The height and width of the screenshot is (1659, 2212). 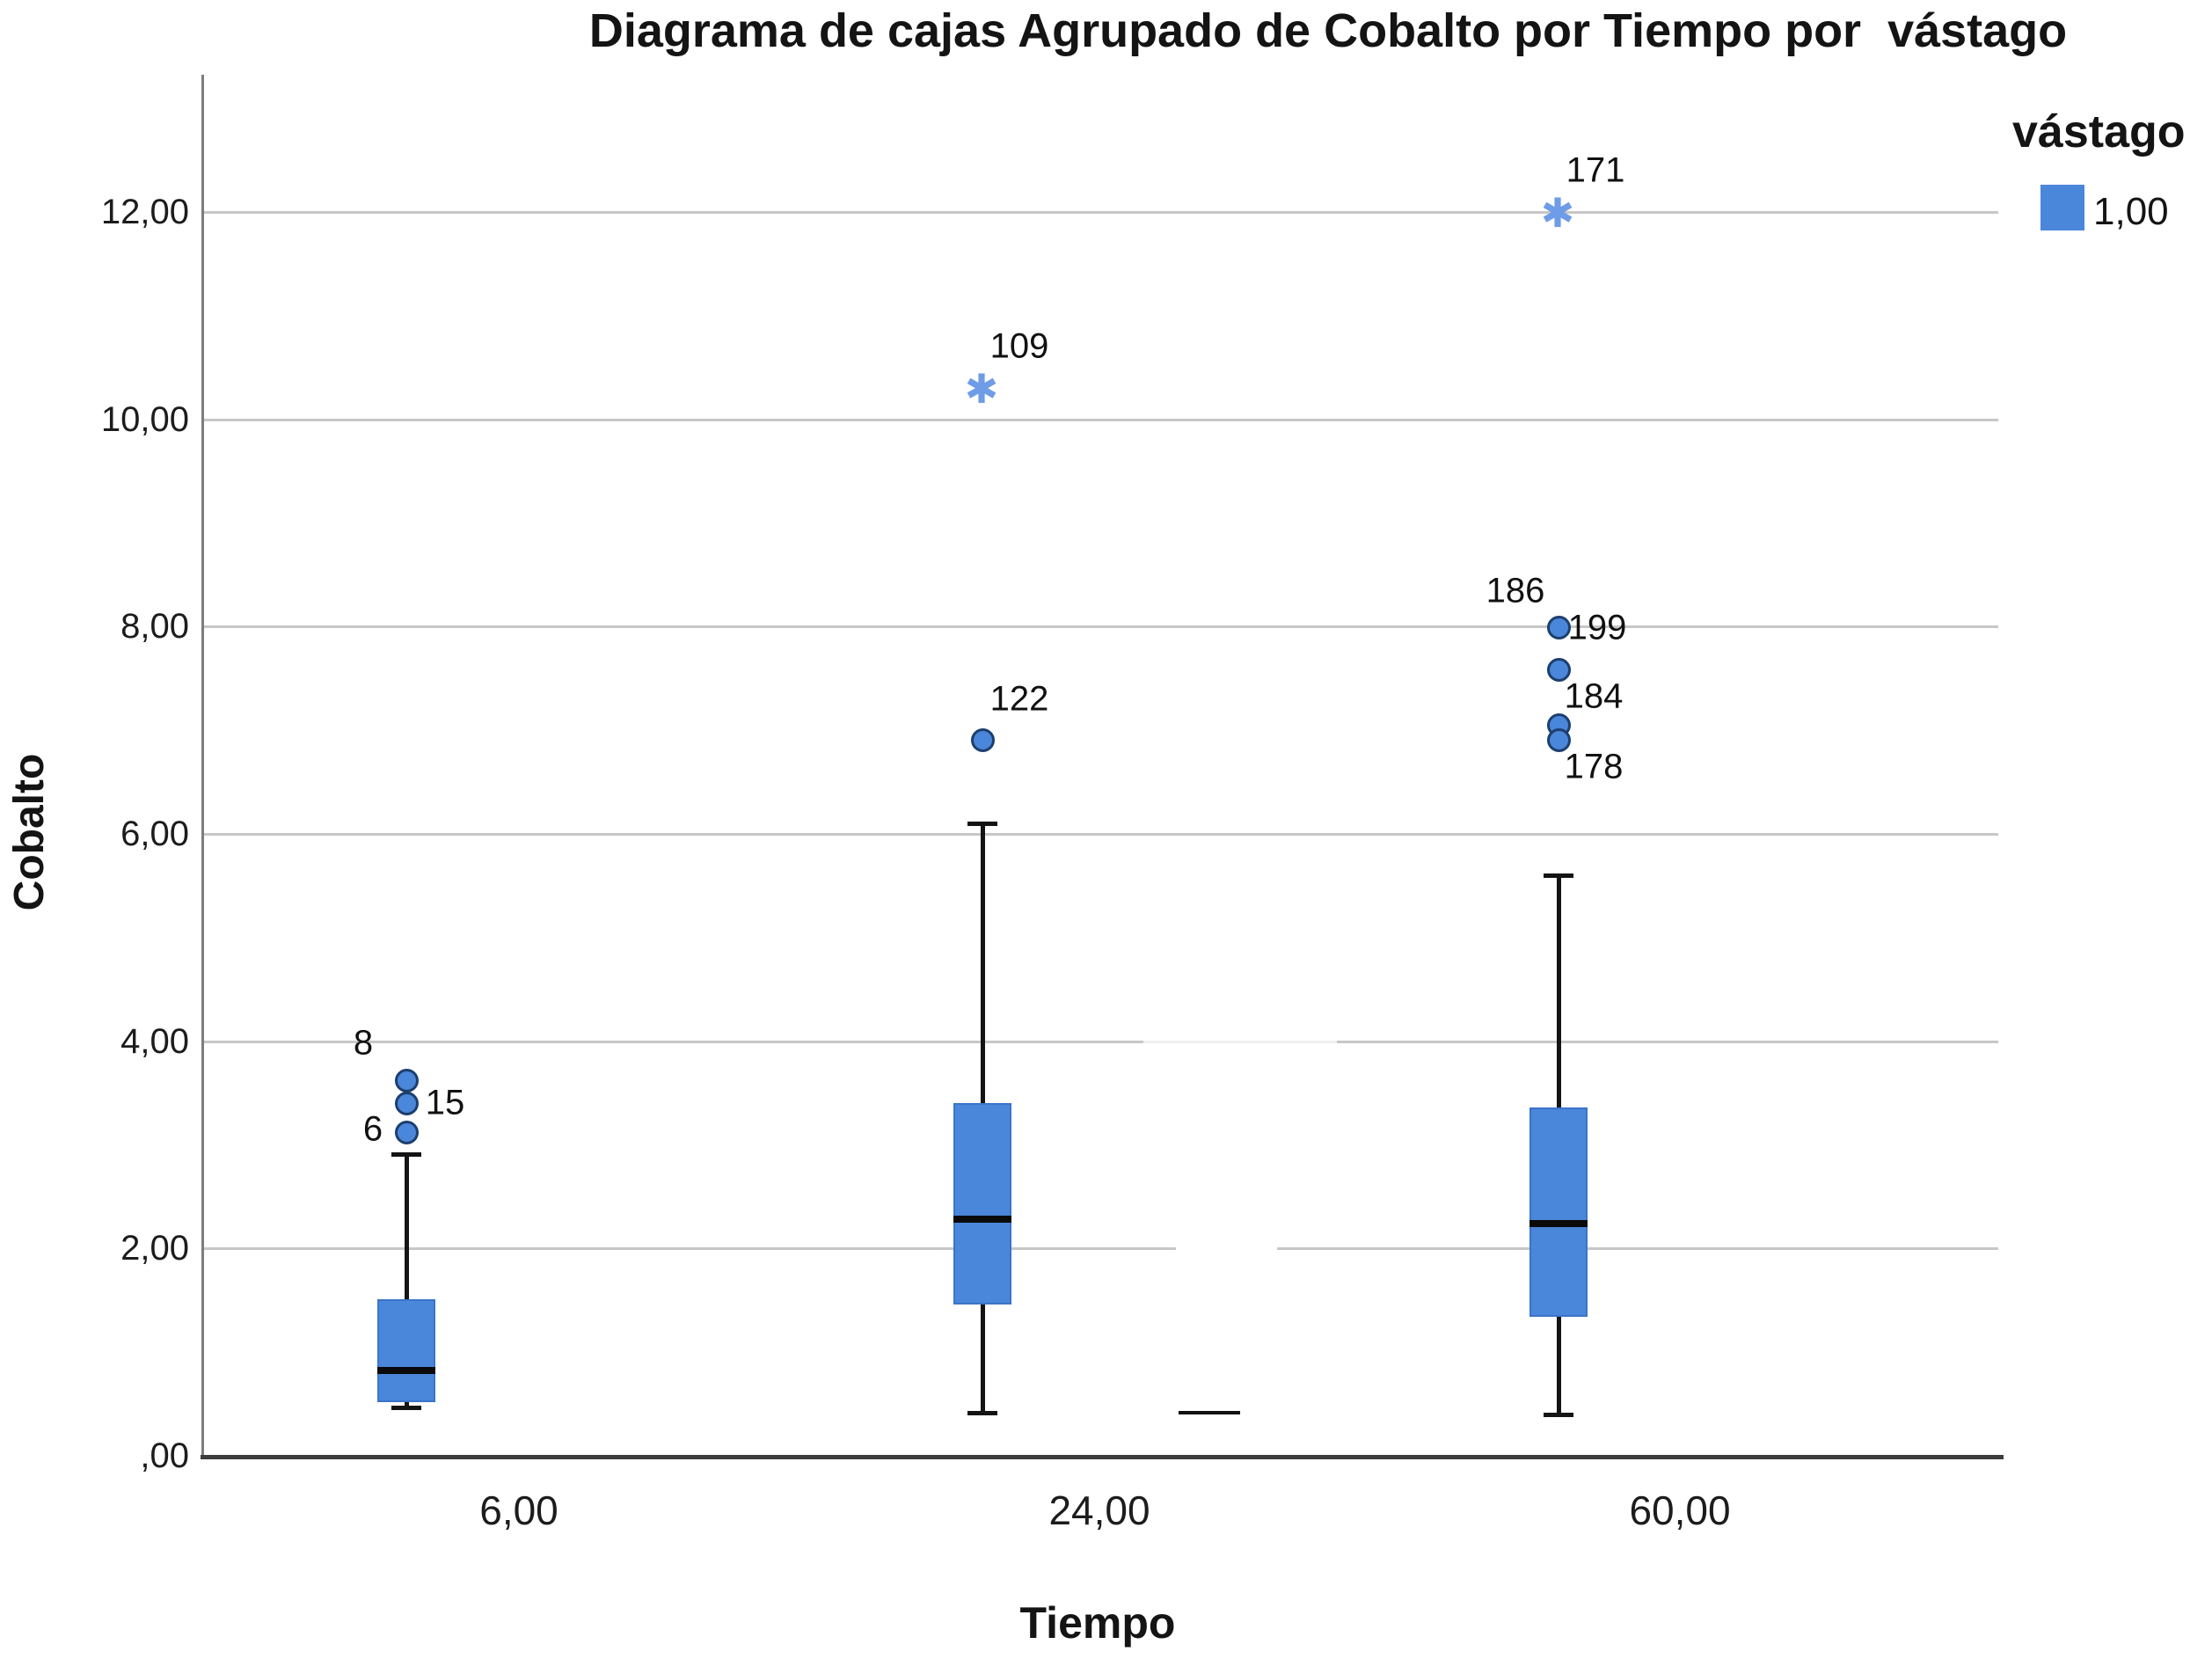 What do you see at coordinates (1595, 170) in the screenshot?
I see `extreme-label: 171` at bounding box center [1595, 170].